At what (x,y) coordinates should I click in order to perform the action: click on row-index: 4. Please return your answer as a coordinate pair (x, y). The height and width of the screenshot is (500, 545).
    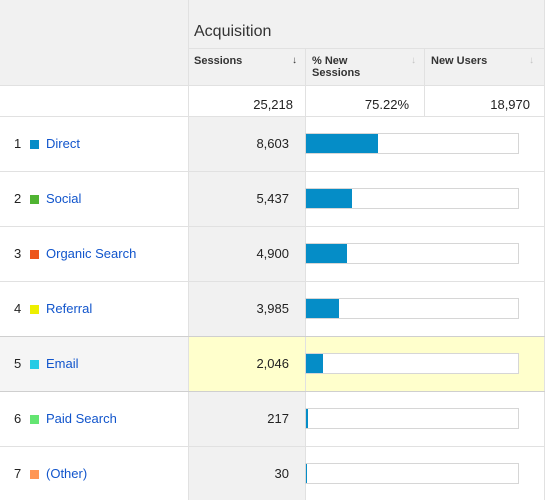
    Looking at the image, I should click on (18, 308).